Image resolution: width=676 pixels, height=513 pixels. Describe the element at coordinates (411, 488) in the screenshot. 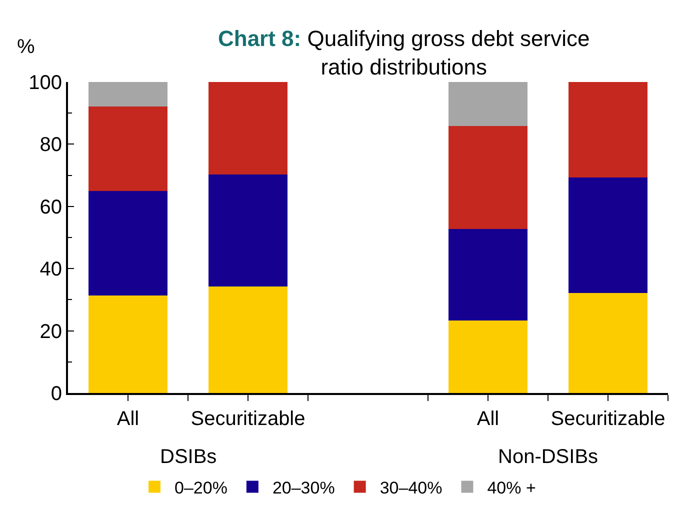

I see `legend-label: 30–40%` at that location.